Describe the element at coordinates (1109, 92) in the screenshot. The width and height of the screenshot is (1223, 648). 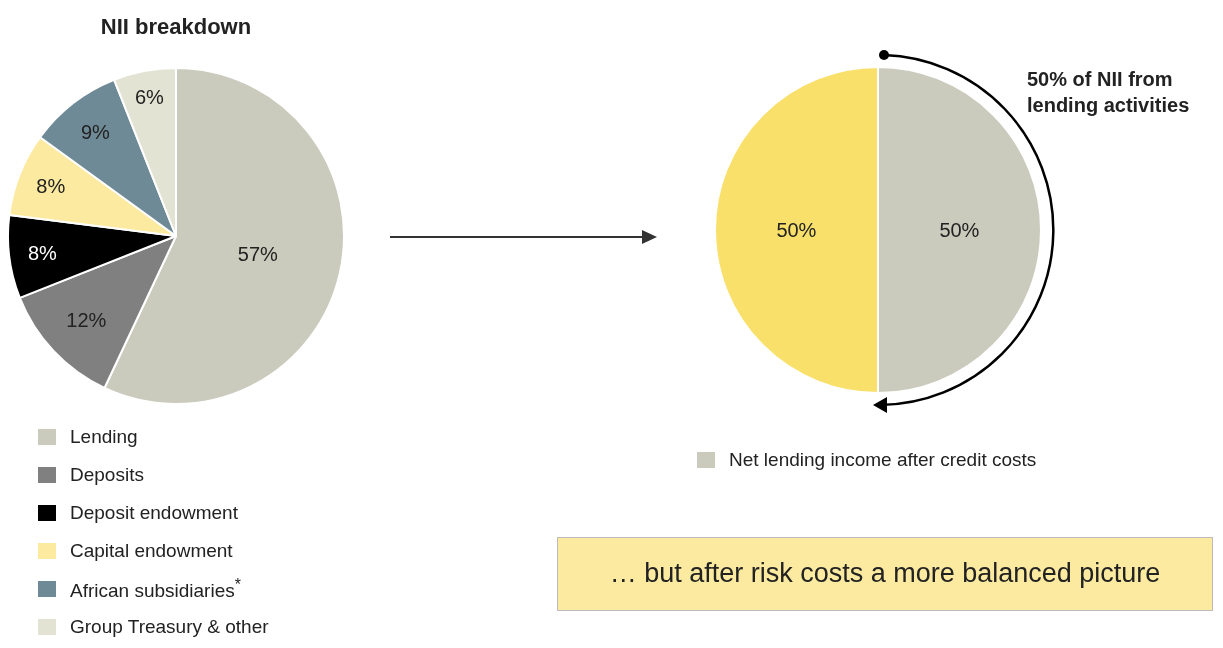
I see `text: 50% of NII from lending activities` at that location.